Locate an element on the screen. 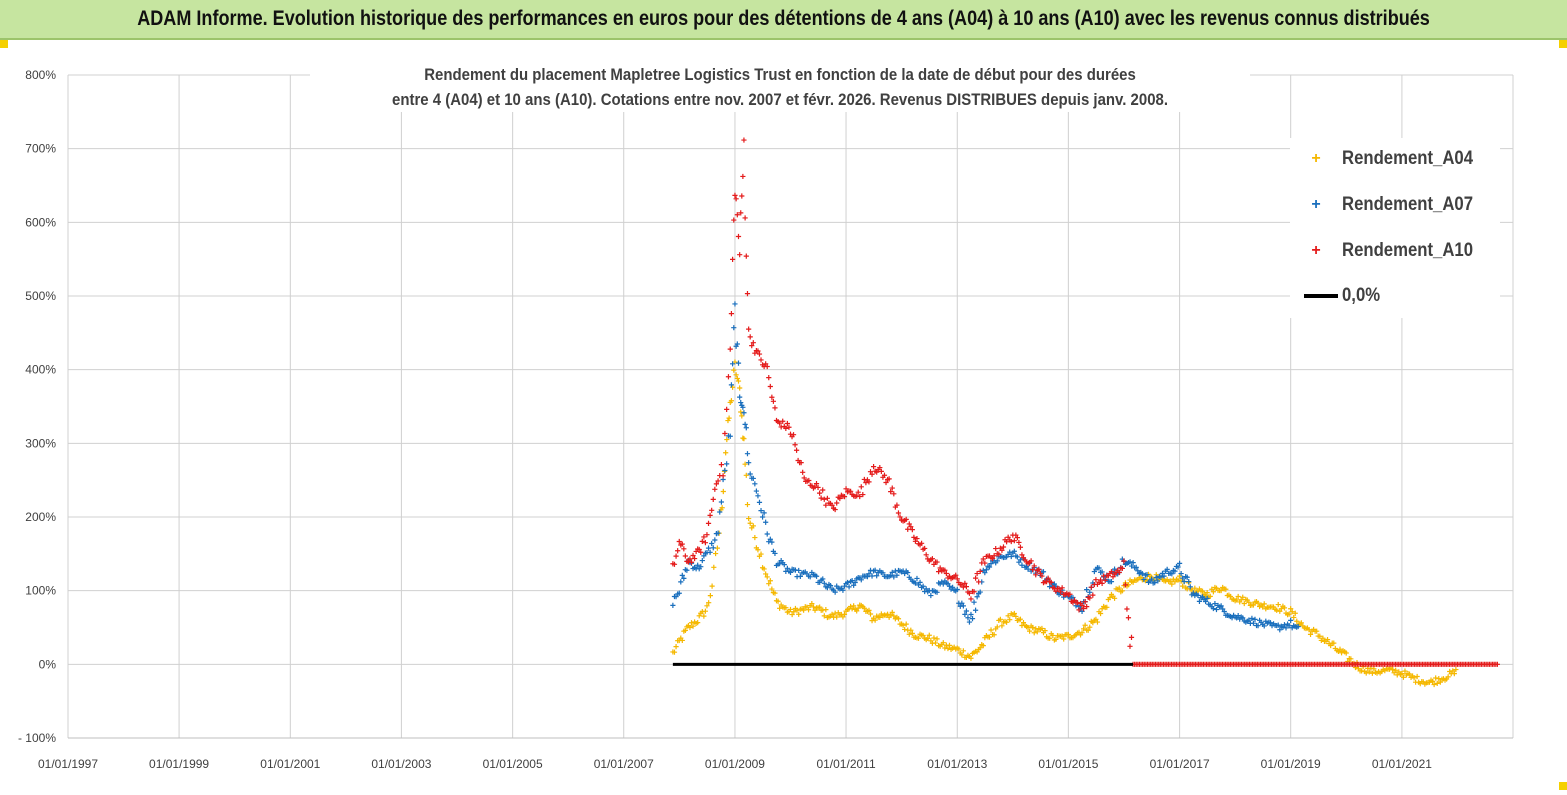 Image resolution: width=1567 pixels, height=795 pixels. x-tick-label: 01/01/2009 is located at coordinates (735, 764).